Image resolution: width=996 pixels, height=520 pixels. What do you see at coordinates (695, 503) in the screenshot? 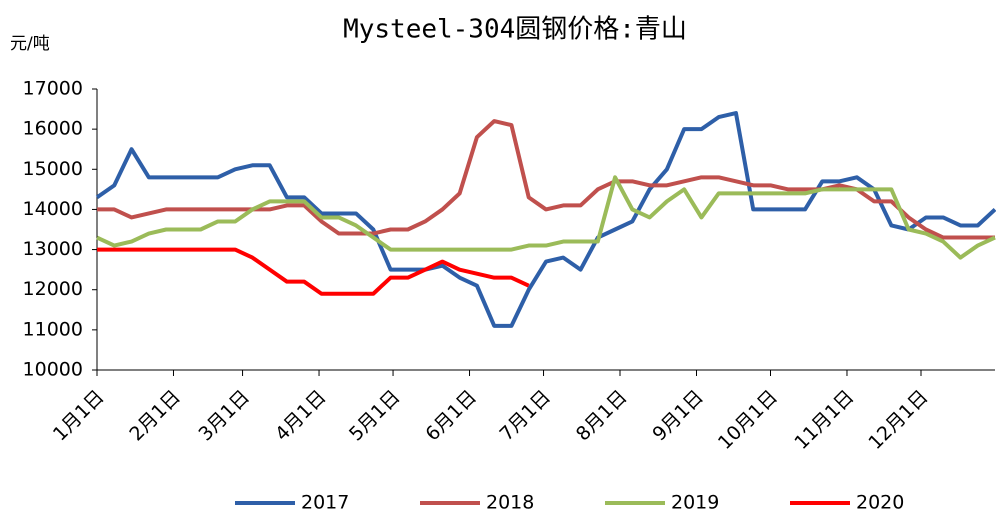
I see `legend-label: 2019` at bounding box center [695, 503].